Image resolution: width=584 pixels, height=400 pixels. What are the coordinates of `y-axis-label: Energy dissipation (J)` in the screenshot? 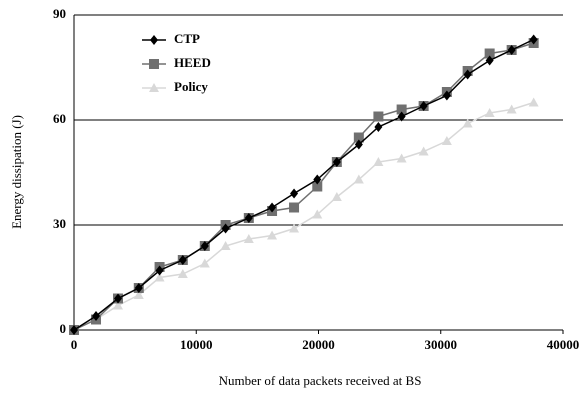 It's located at (16, 172).